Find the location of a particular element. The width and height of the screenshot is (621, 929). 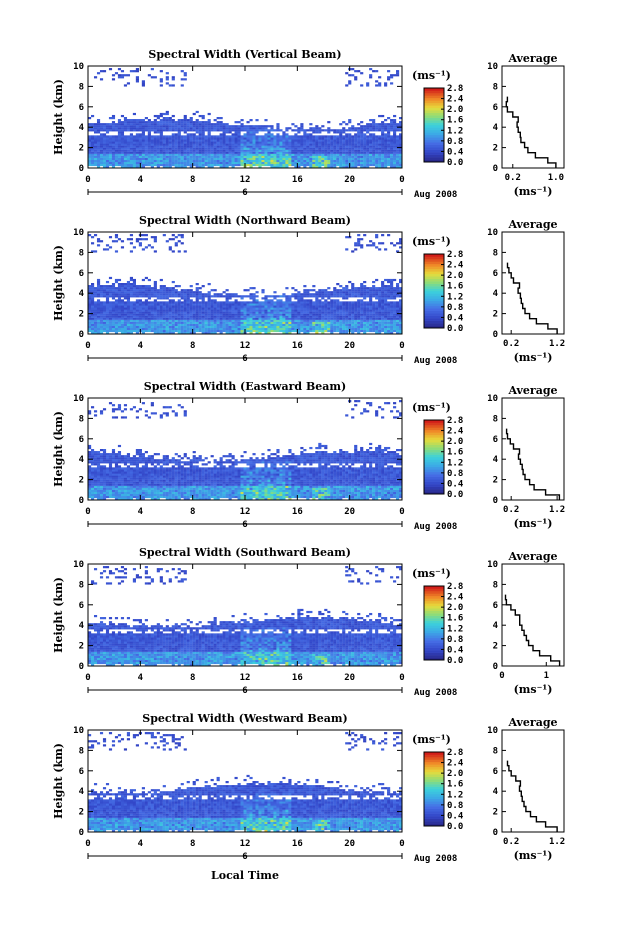

avg-y-tick-label: 0 is located at coordinates (495, 335).